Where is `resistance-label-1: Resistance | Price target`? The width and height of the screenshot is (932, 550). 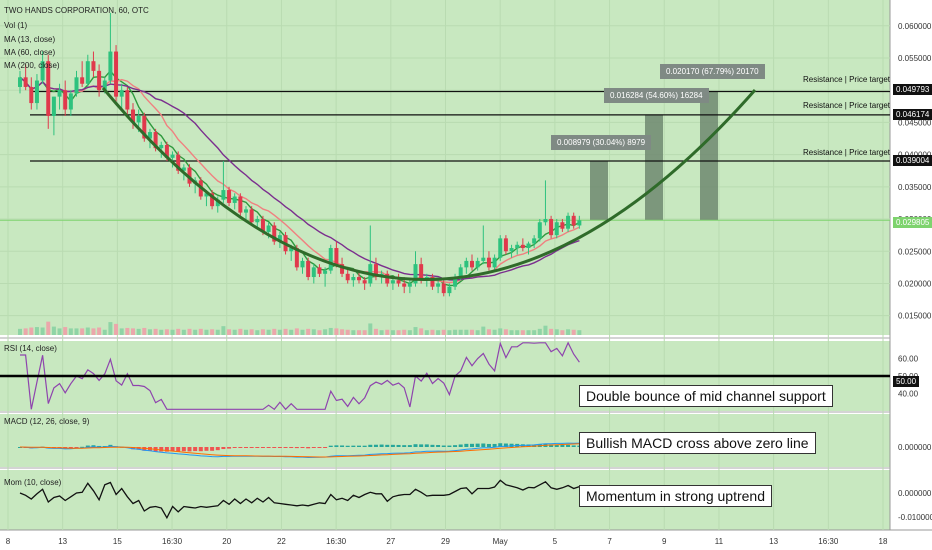 resistance-label-1: Resistance | Price target is located at coordinates (847, 79).